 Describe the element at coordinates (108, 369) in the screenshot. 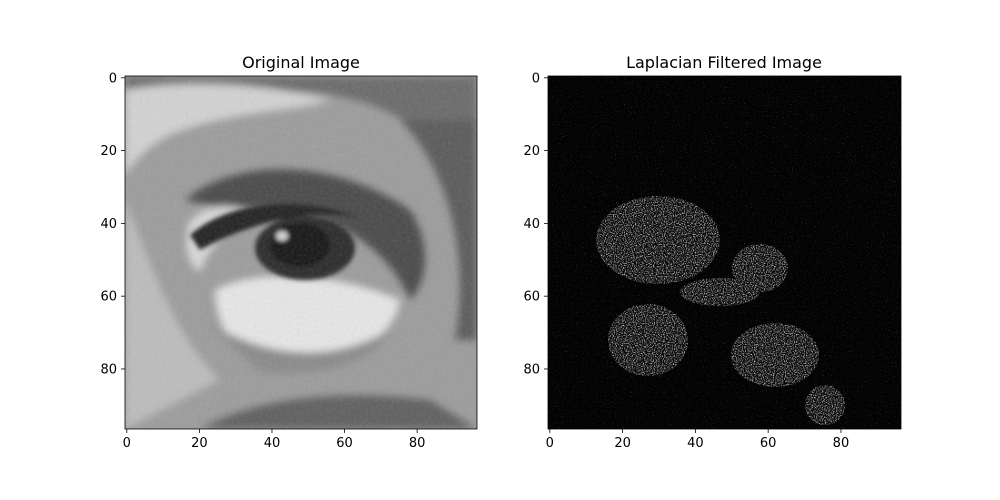

I see `y-tick-label-original-4: 80` at that location.